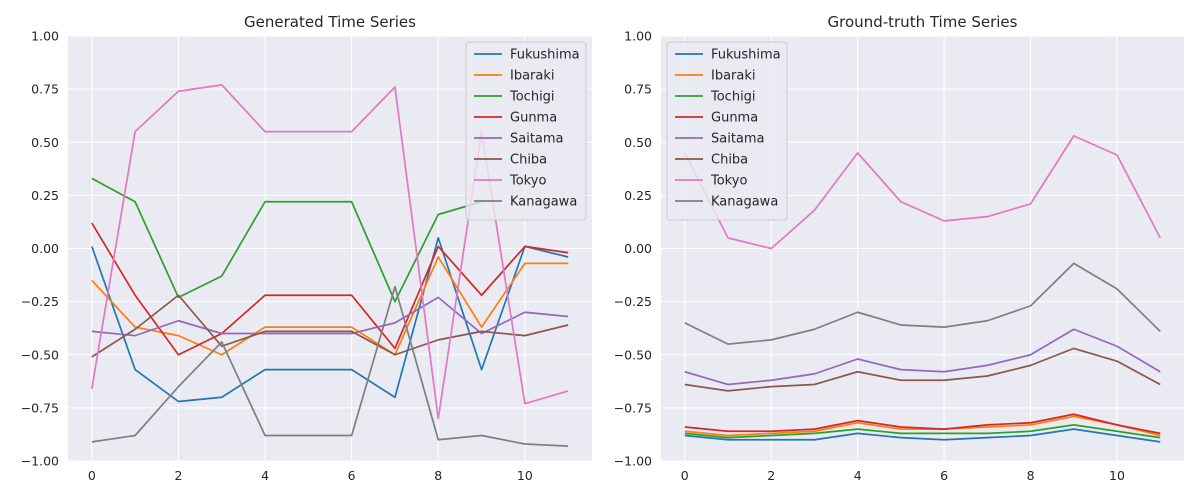 Image resolution: width=1200 pixels, height=500 pixels. I want to click on chart-title: Generated Time Series, so click(330, 22).